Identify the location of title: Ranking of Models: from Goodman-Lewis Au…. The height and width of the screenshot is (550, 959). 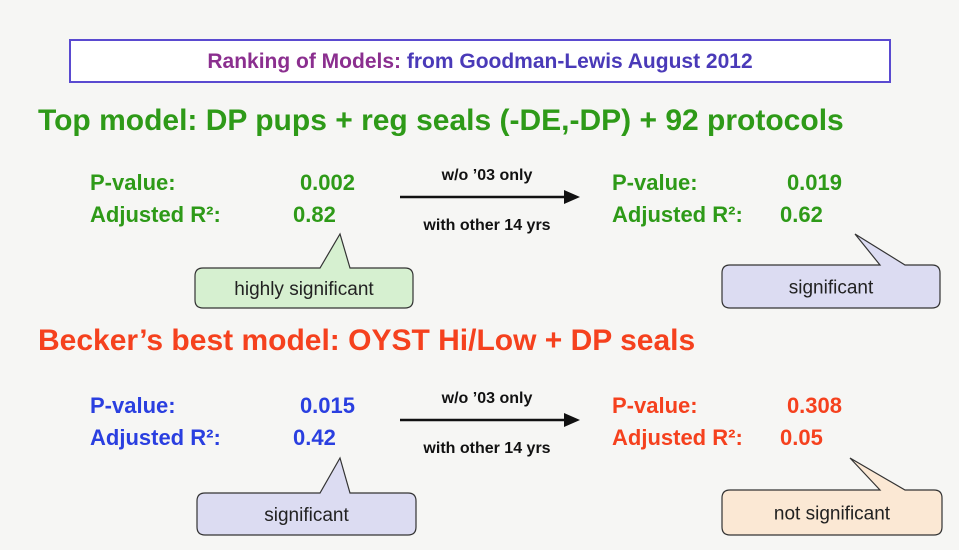
(479, 61).